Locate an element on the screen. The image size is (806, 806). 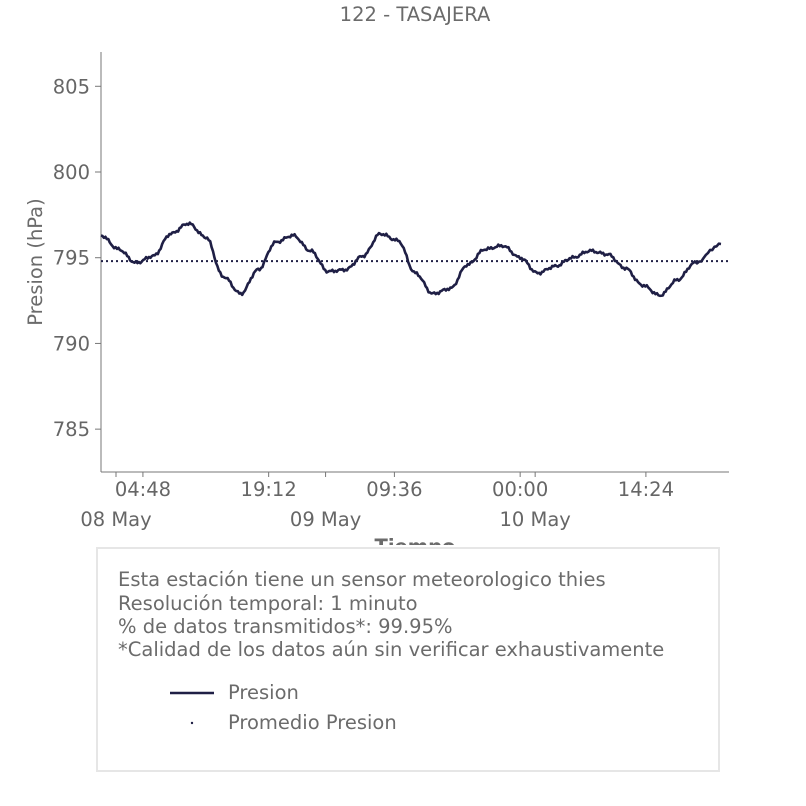
x-minor-tick-label: 09:36 is located at coordinates (394, 489).